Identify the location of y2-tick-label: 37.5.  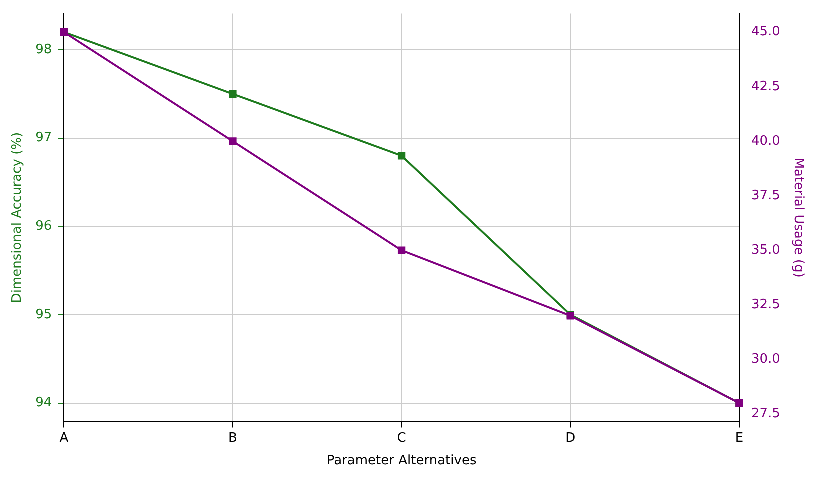
(765, 196).